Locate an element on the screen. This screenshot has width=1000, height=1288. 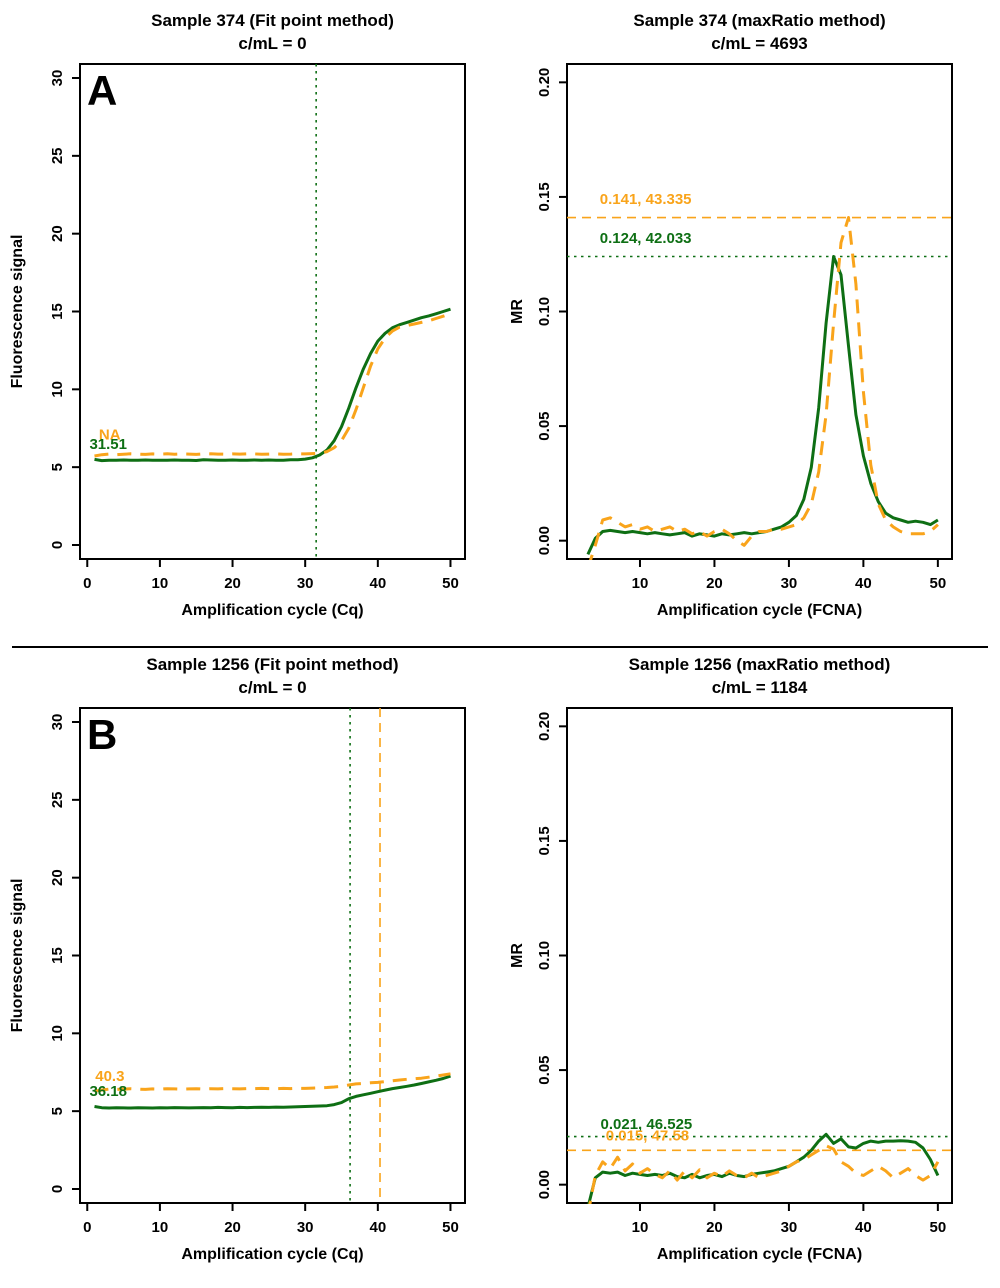
annotation-value-label: 0.015, 47.58 is located at coordinates (647, 1135).